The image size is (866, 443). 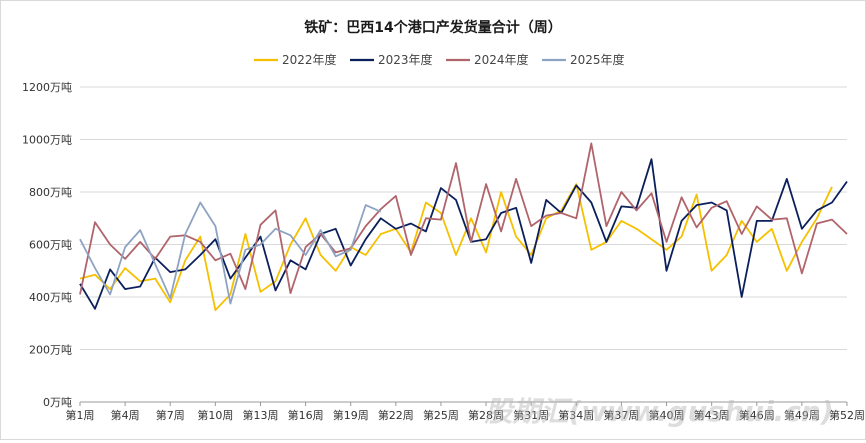 What do you see at coordinates (125, 415) in the screenshot?
I see `x-tick-label: 第4周` at bounding box center [125, 415].